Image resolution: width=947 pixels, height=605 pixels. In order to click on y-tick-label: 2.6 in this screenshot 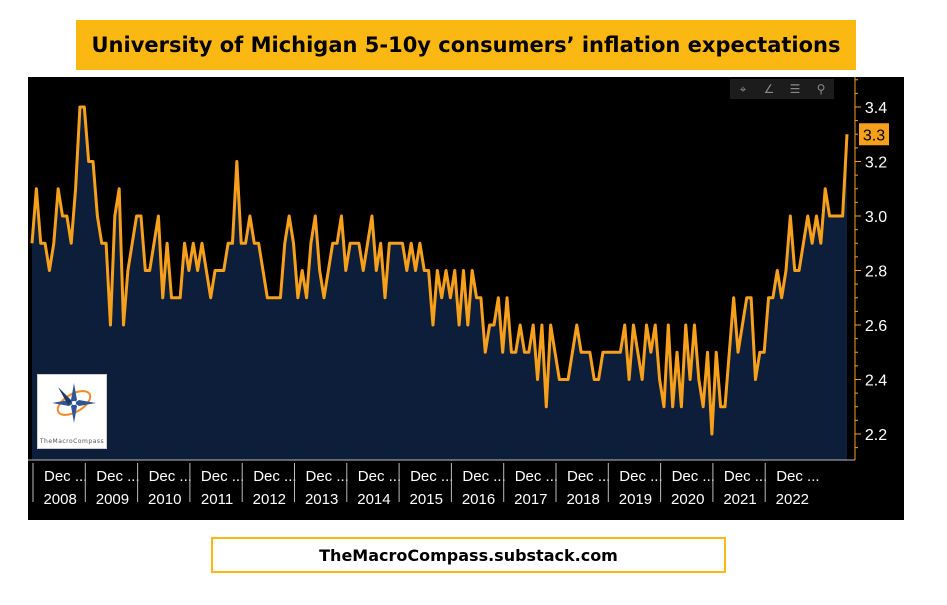, I will do `click(876, 326)`.